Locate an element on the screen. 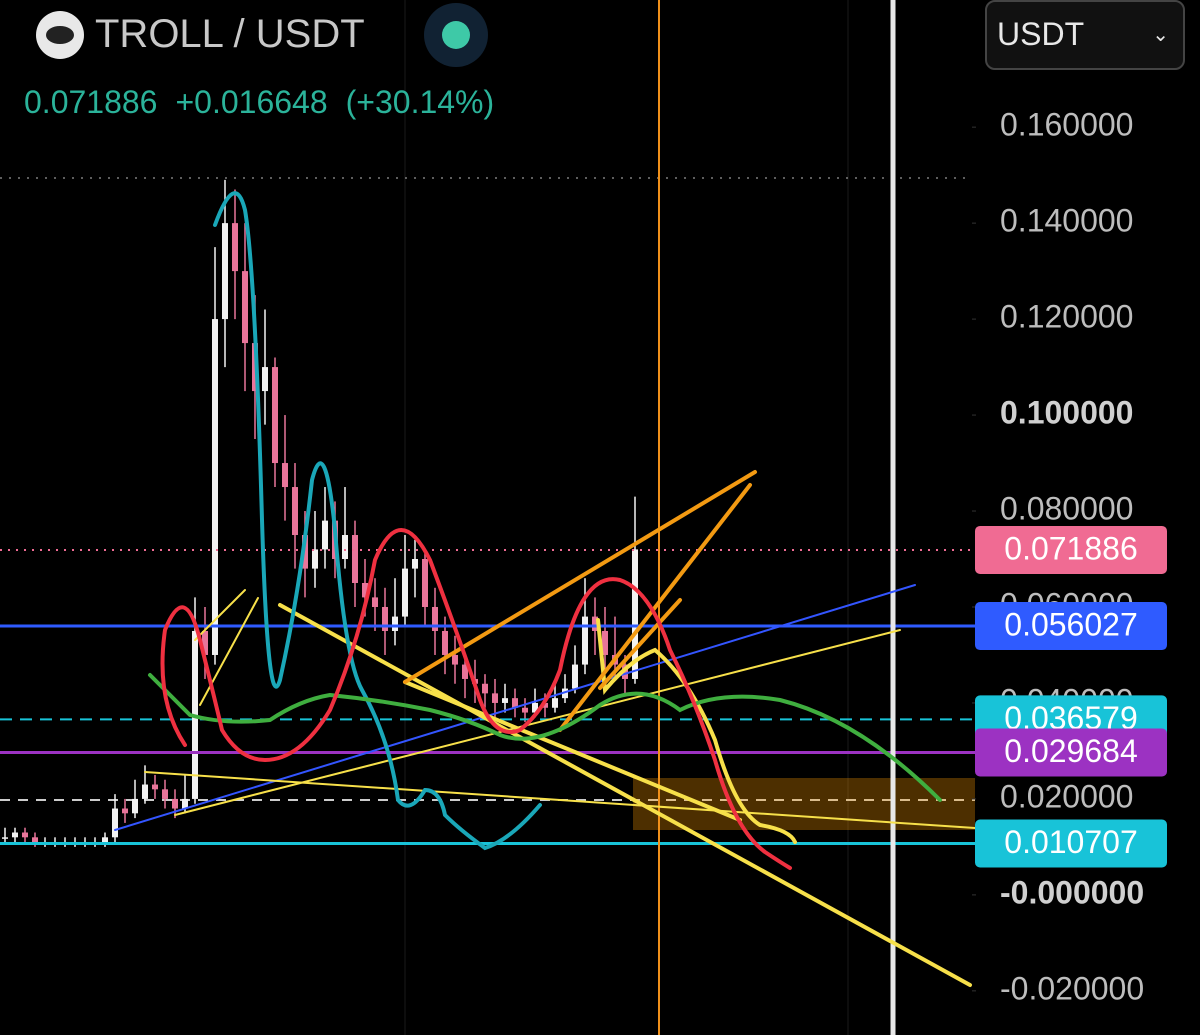 This screenshot has width=1200, height=1035. y-tick-label: 0.020000 is located at coordinates (1066, 796).